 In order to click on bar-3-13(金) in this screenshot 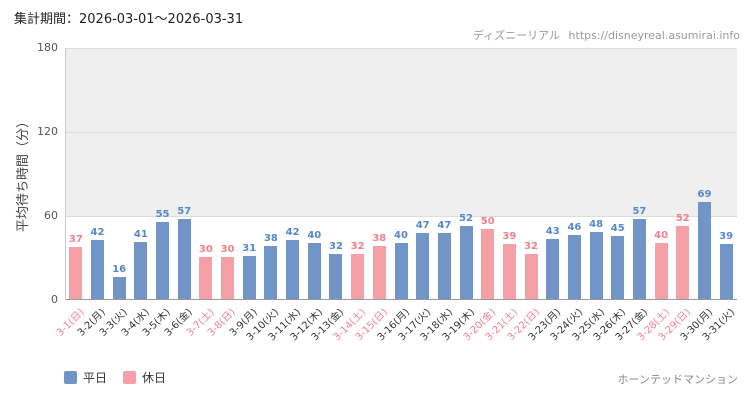, I will do `click(336, 276)`.